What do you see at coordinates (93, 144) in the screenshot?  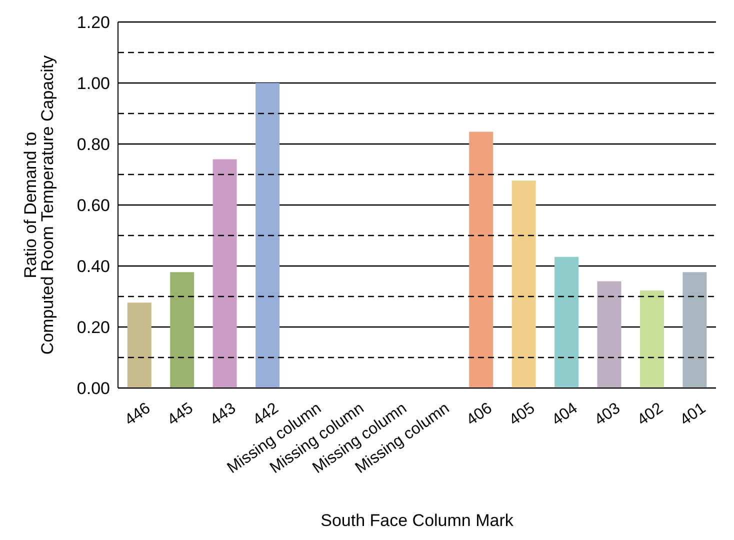 I see `y-tick-label: 0.80` at bounding box center [93, 144].